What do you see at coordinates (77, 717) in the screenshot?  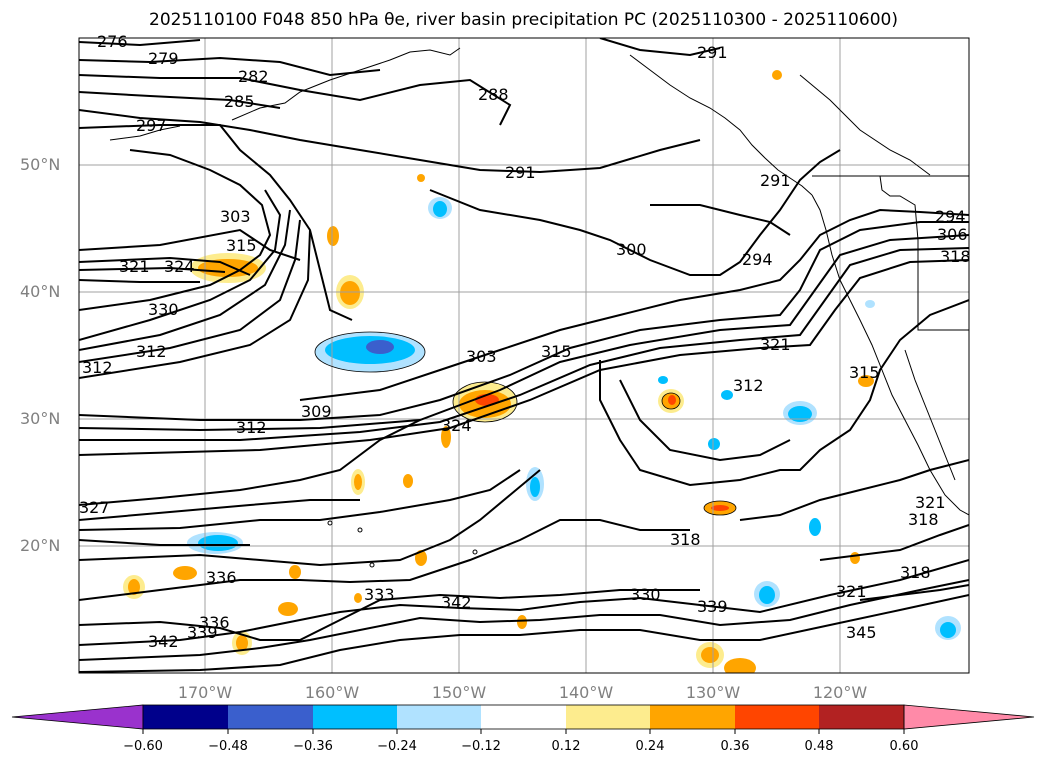 I see `colorbar-extend-low` at bounding box center [77, 717].